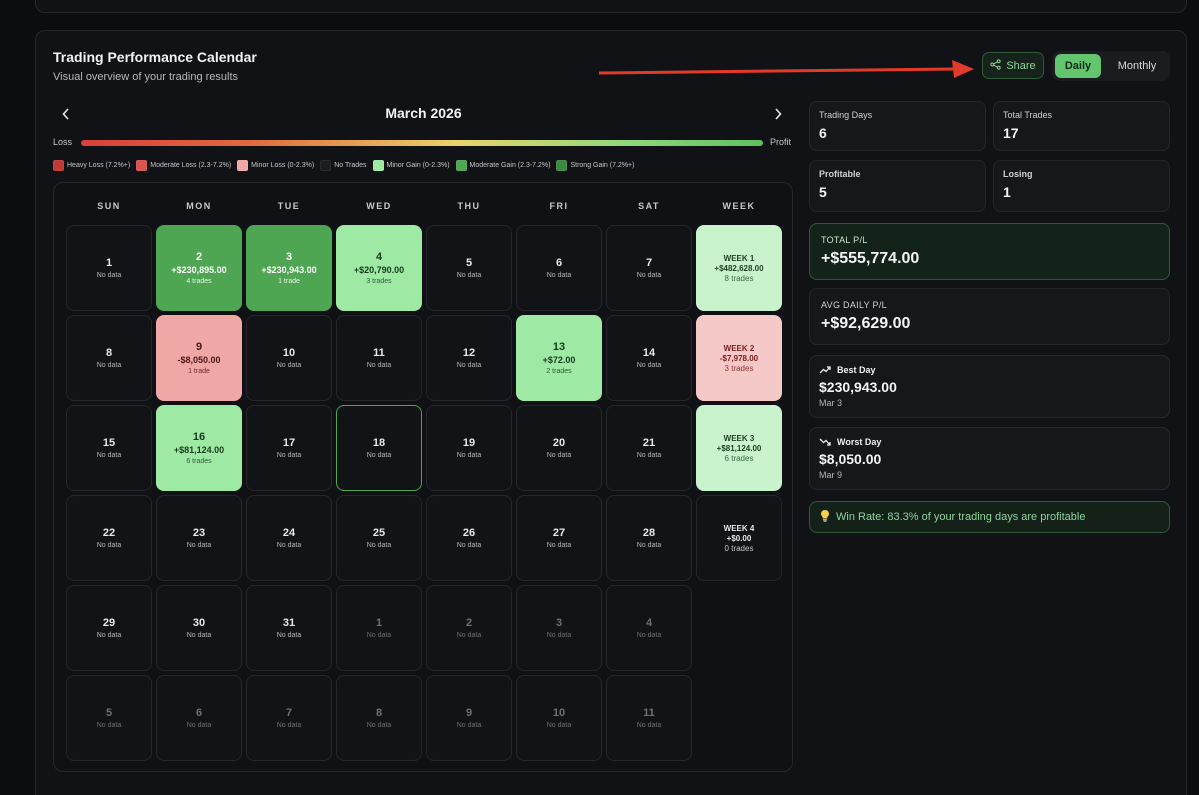 This screenshot has height=795, width=1199. What do you see at coordinates (109, 353) in the screenshot?
I see `day-number: 8` at bounding box center [109, 353].